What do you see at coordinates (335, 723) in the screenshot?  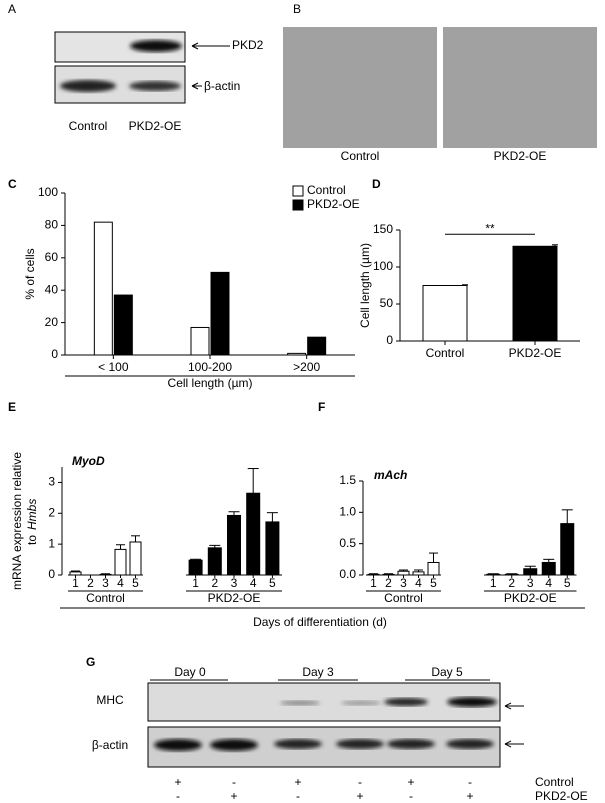 I see `blot-g` at bounding box center [335, 723].